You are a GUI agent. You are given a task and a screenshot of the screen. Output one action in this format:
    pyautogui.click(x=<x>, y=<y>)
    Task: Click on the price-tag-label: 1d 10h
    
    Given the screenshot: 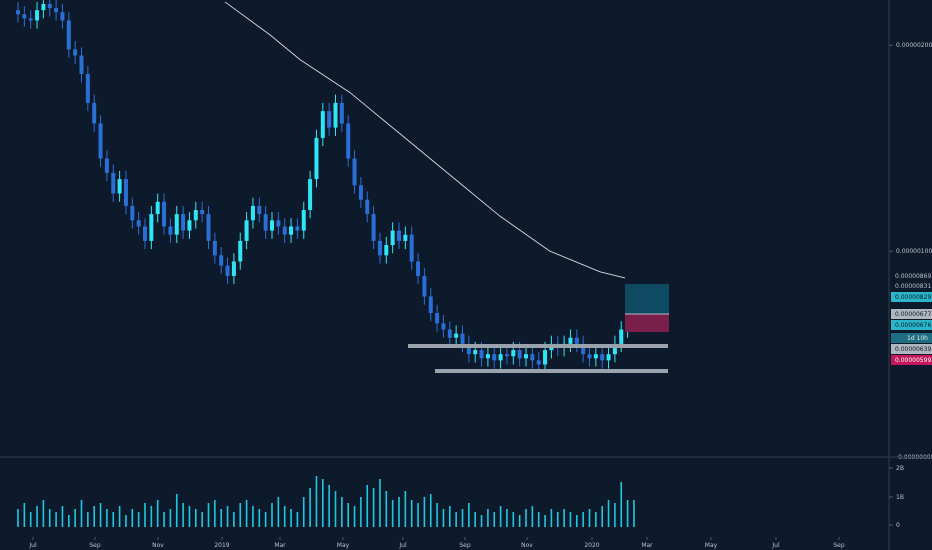 What is the action you would take?
    pyautogui.click(x=917, y=338)
    